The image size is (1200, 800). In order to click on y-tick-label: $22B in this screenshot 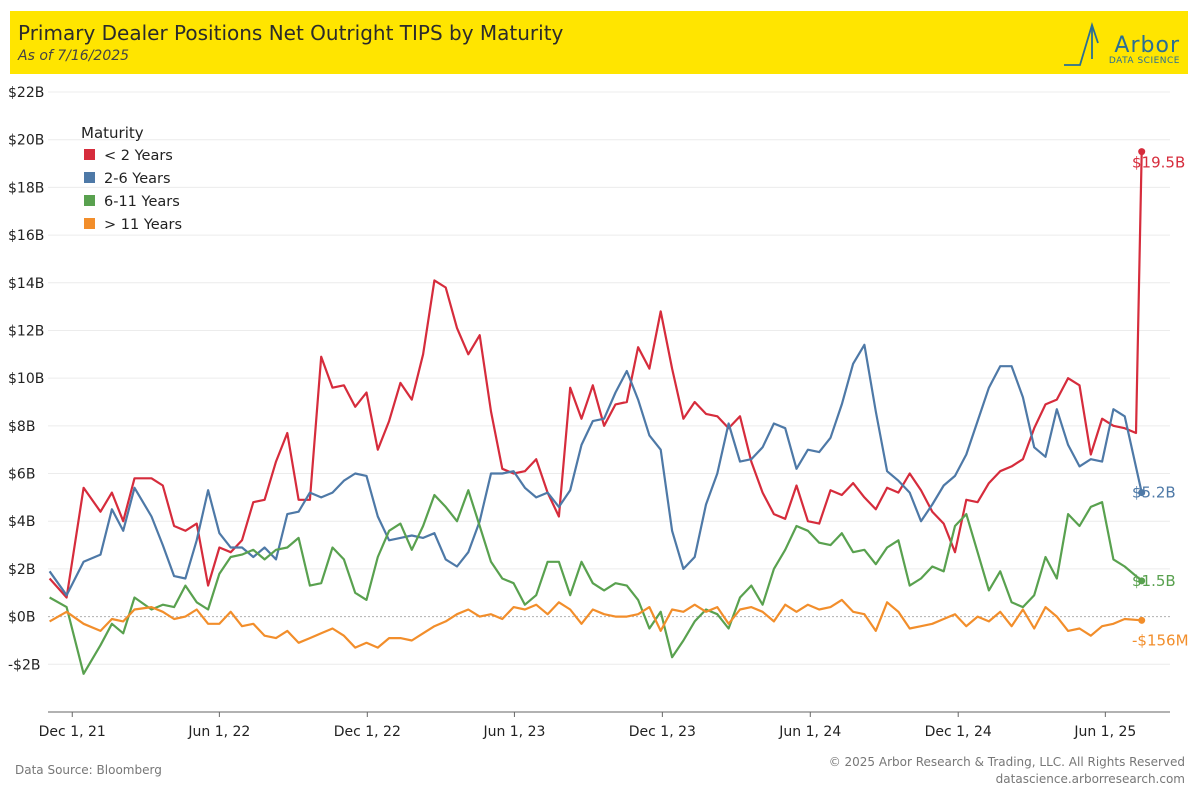, I will do `click(26, 93)`.